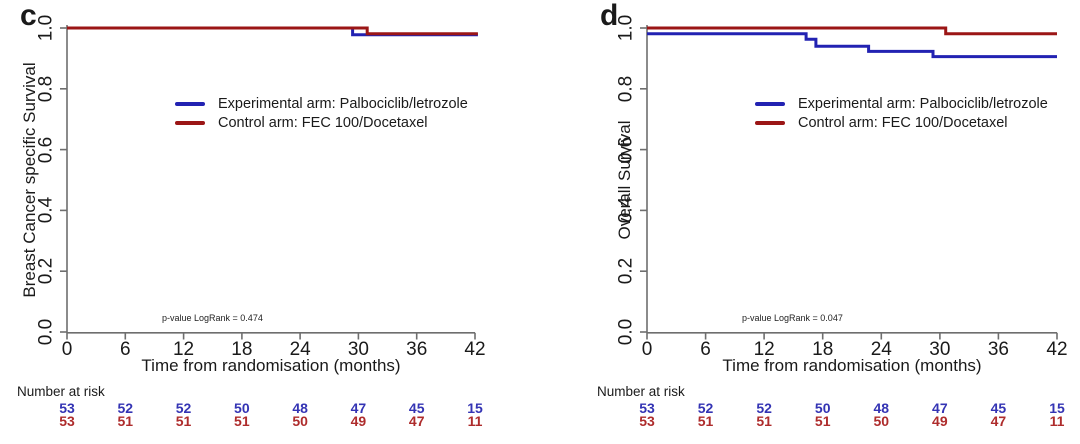 The image size is (1080, 444). I want to click on logrank-pvalue: p-value LogRank = 0.047, so click(792, 318).